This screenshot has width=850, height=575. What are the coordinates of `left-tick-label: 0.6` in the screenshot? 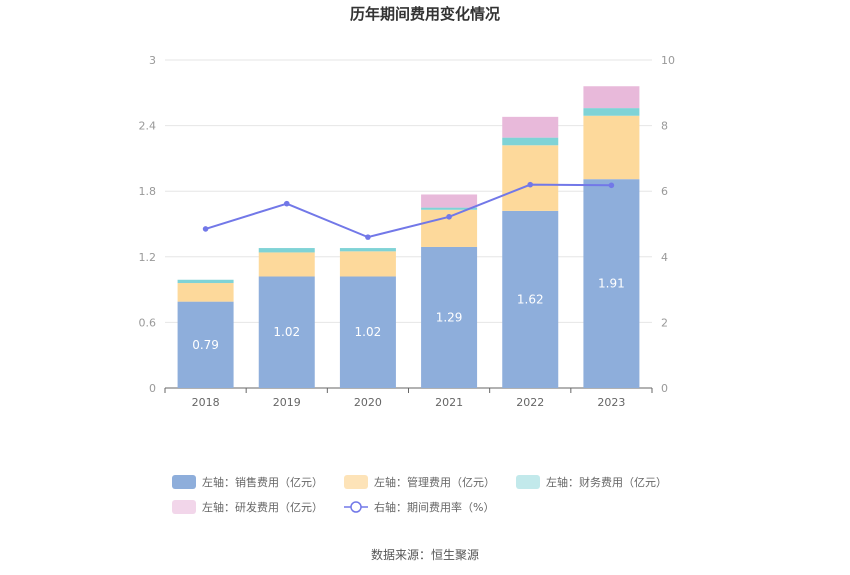 It's located at (148, 322).